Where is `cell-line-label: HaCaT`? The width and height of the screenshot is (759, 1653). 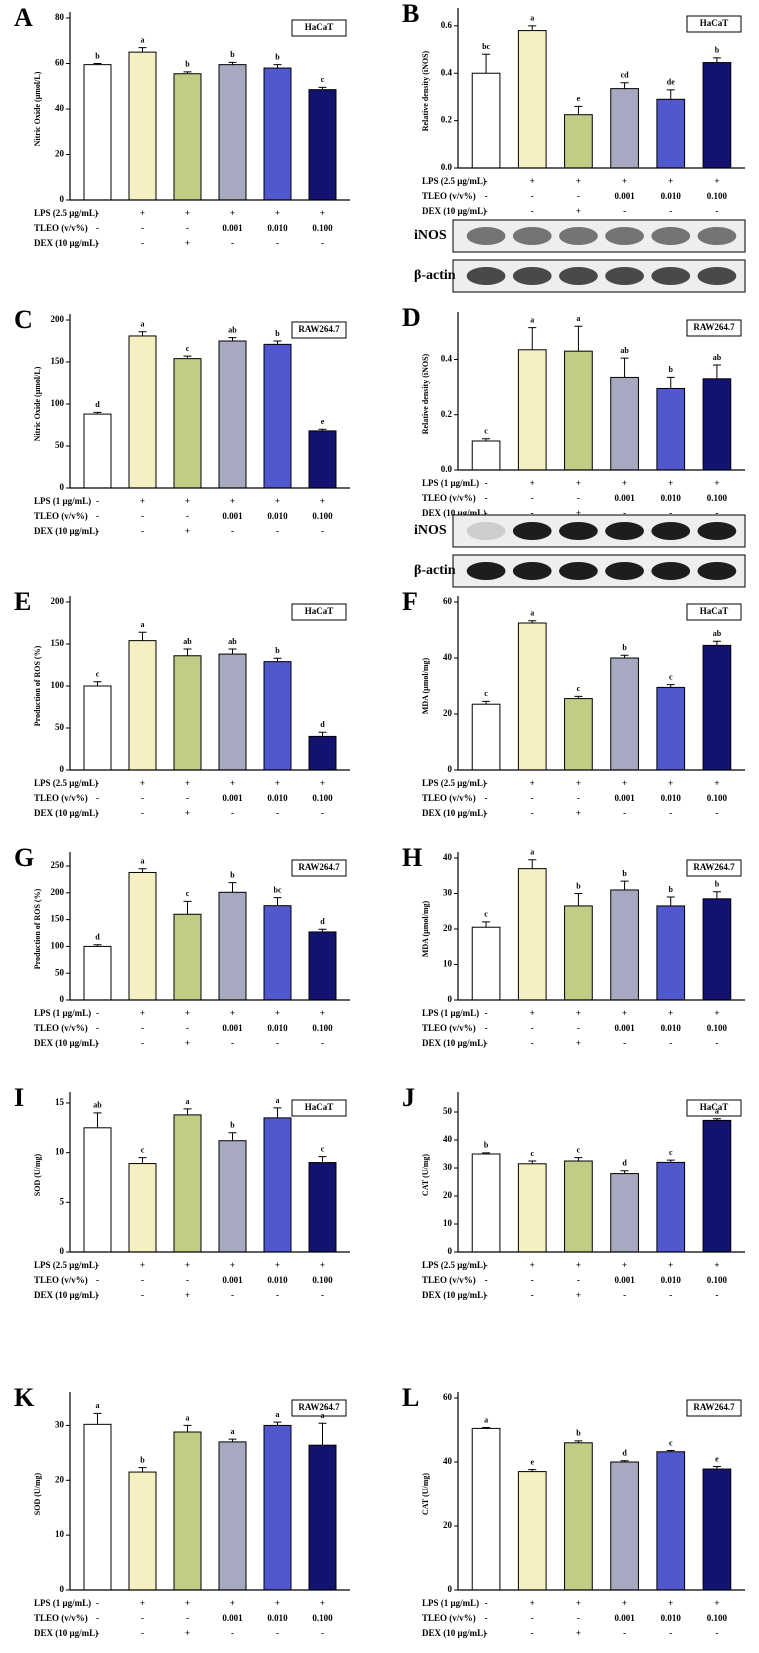
cell-line-label: HaCaT is located at coordinates (319, 27).